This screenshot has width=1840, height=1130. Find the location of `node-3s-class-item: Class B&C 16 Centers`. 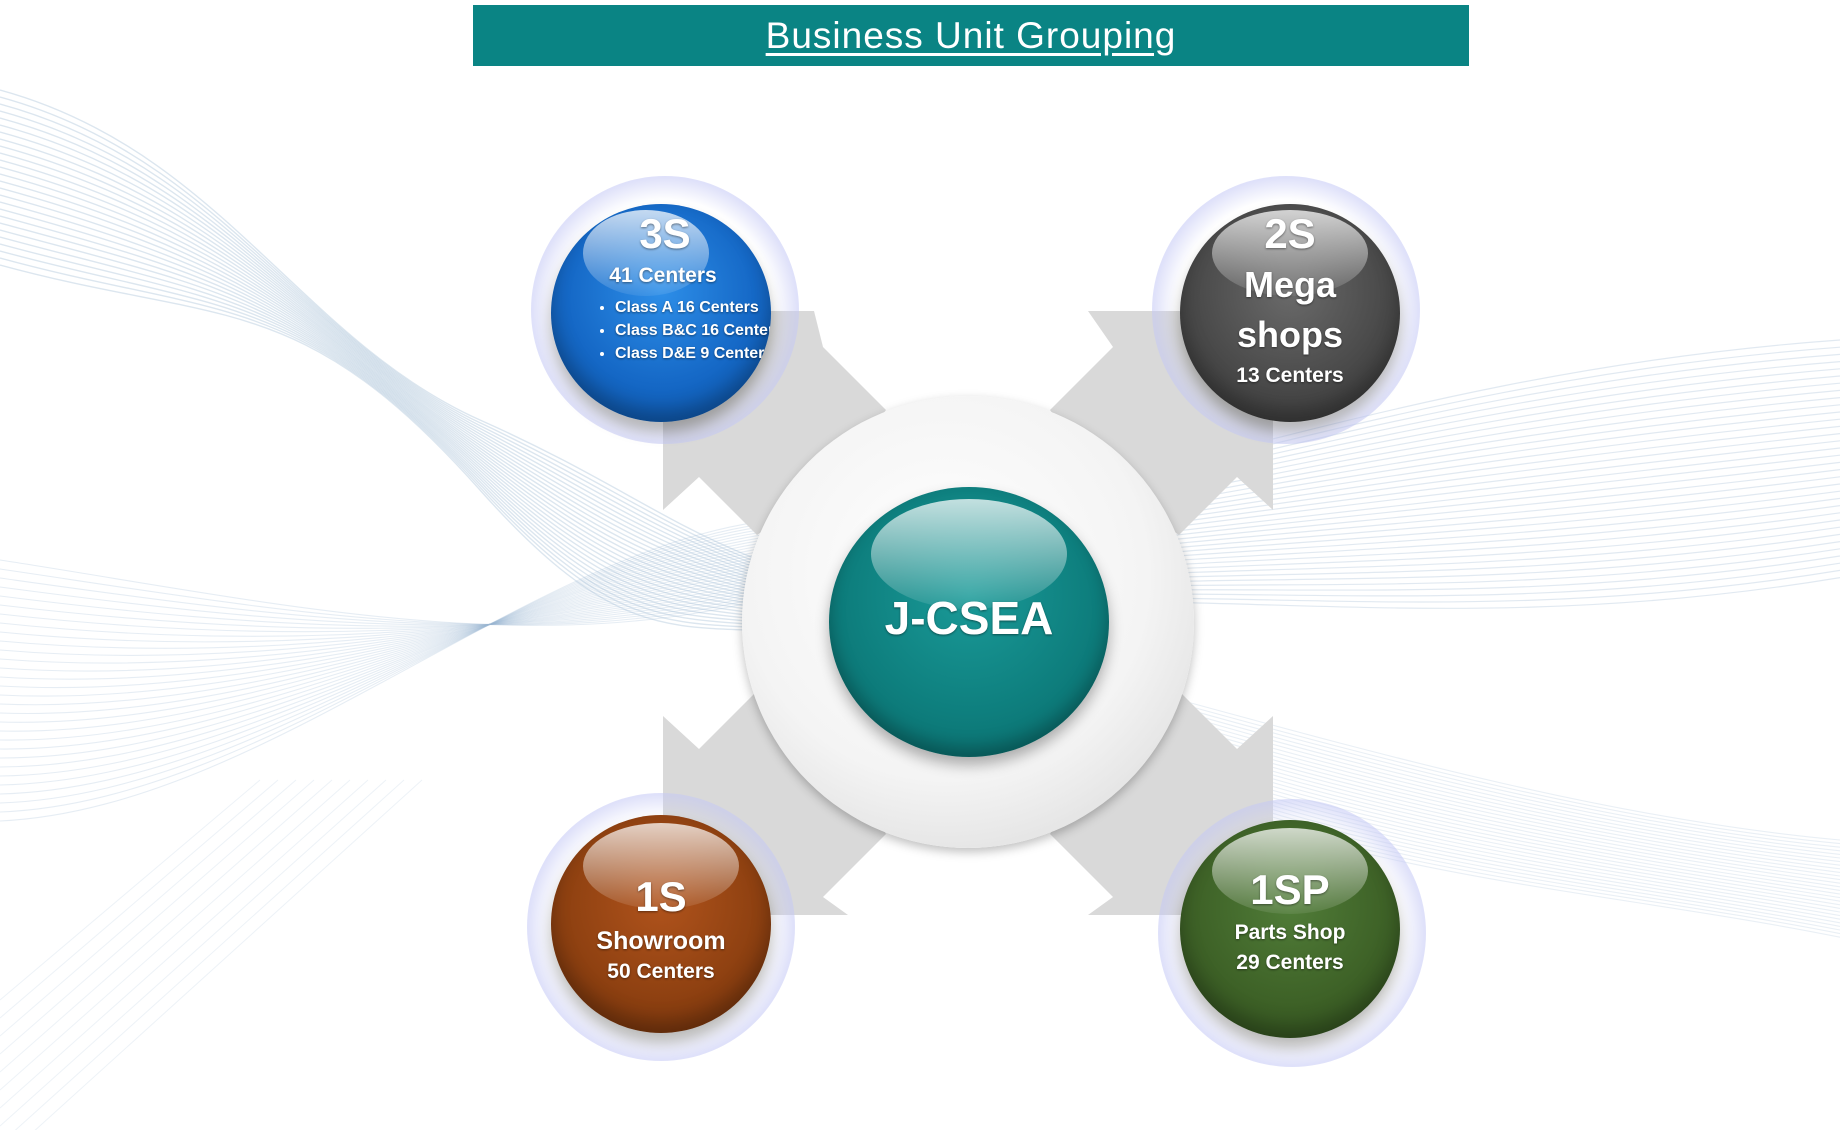

node-3s-class-item: Class B&C 16 Centers is located at coordinates (693, 330).